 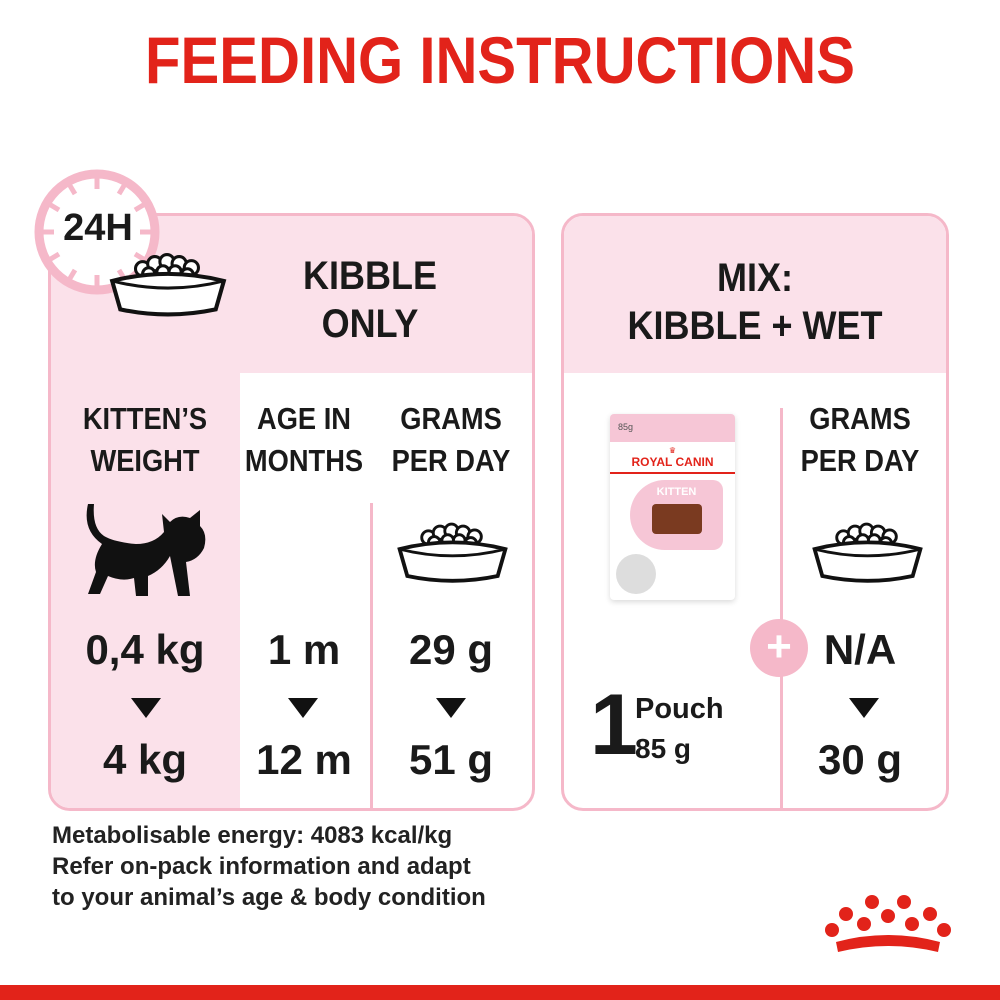 I want to click on mix-heading: MIX: KIBBLE + WET, so click(x=755, y=302).